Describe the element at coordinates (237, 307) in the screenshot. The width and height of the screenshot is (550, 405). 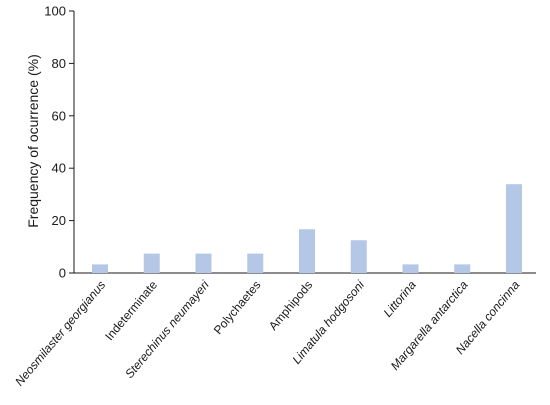
I see `category-label: Polychaetes` at that location.